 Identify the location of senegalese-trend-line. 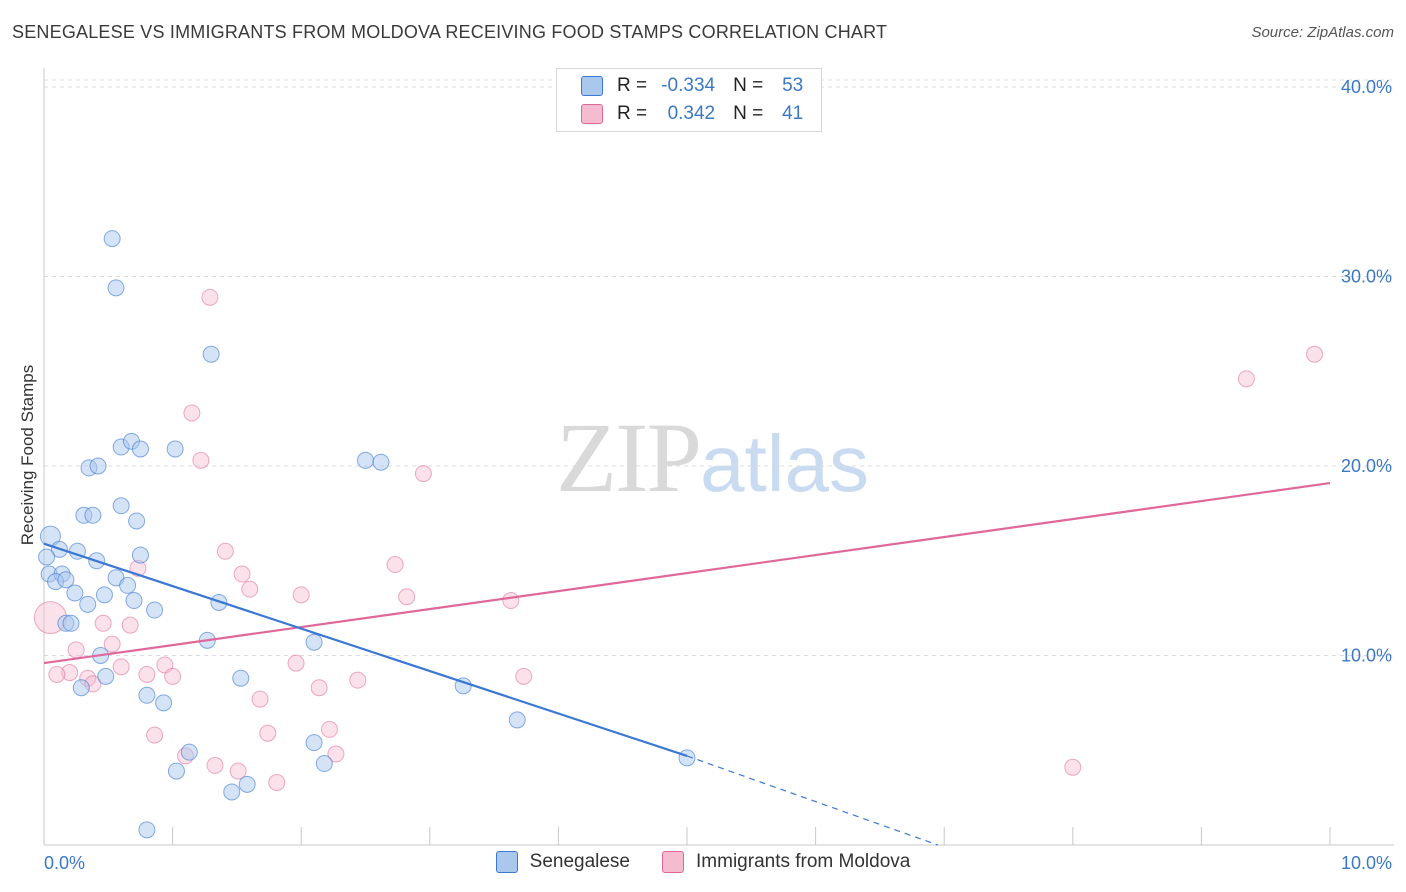
(365, 649).